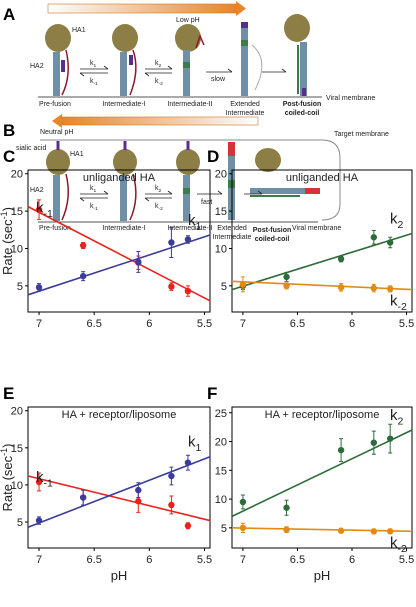  I want to click on target-membrane, so click(190, 180).